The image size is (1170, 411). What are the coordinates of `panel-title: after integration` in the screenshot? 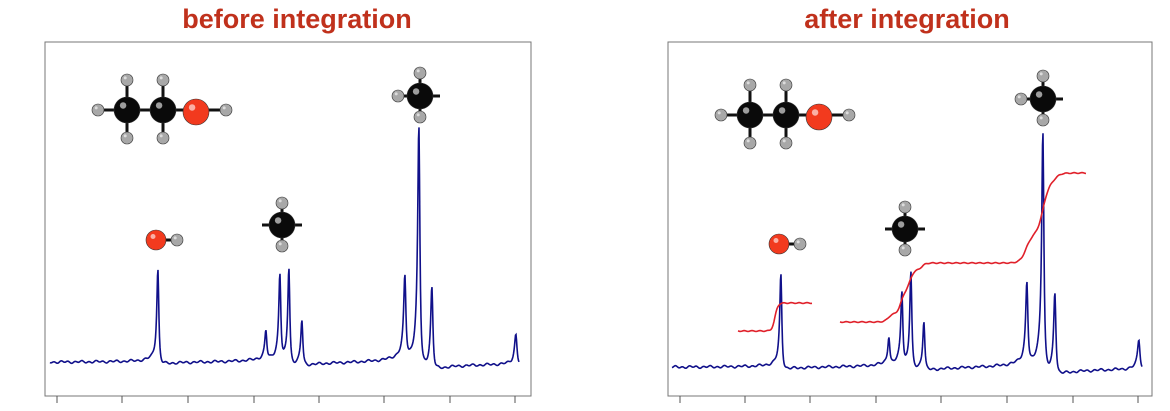 It's located at (907, 19).